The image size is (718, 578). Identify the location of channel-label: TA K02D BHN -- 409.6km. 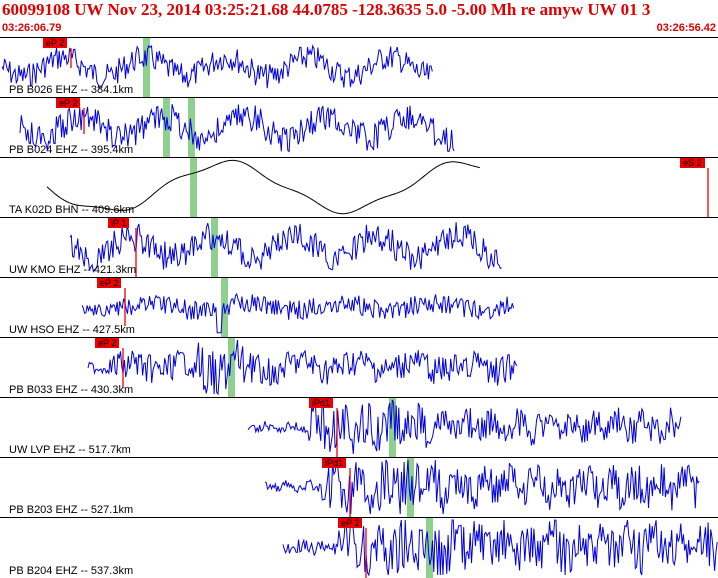
(72, 210).